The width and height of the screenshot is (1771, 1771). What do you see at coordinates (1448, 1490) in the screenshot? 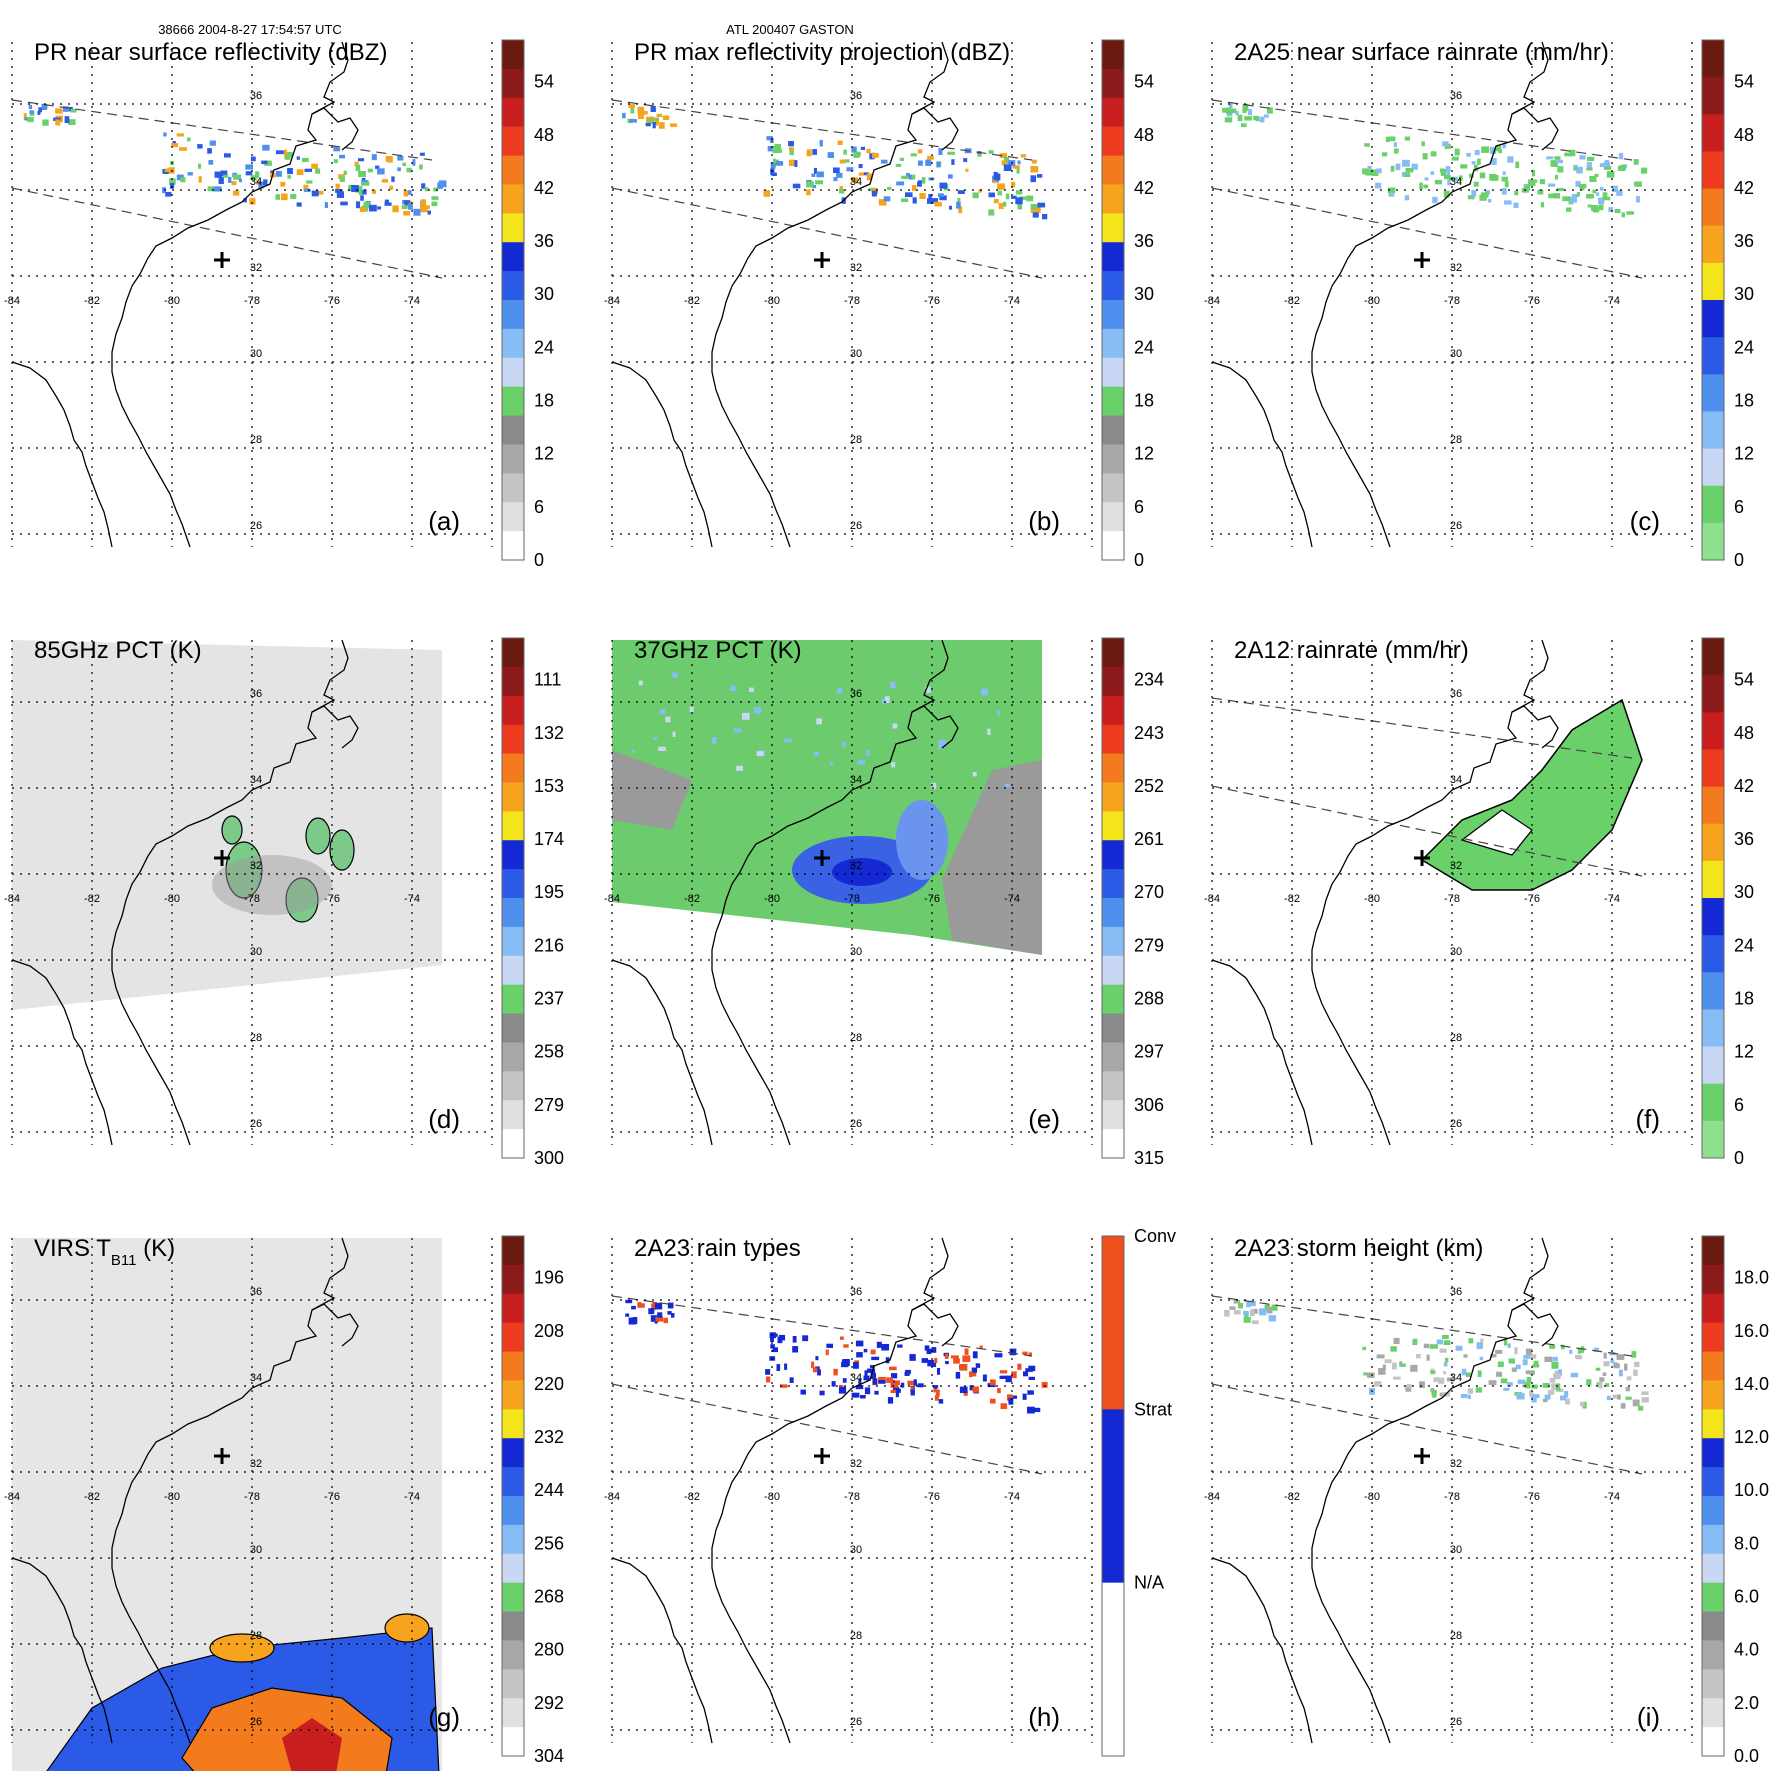
I see `map-plot-area: -84 -82 -80 -78 -76 -74 36 34 32 30 28 26` at bounding box center [1448, 1490].